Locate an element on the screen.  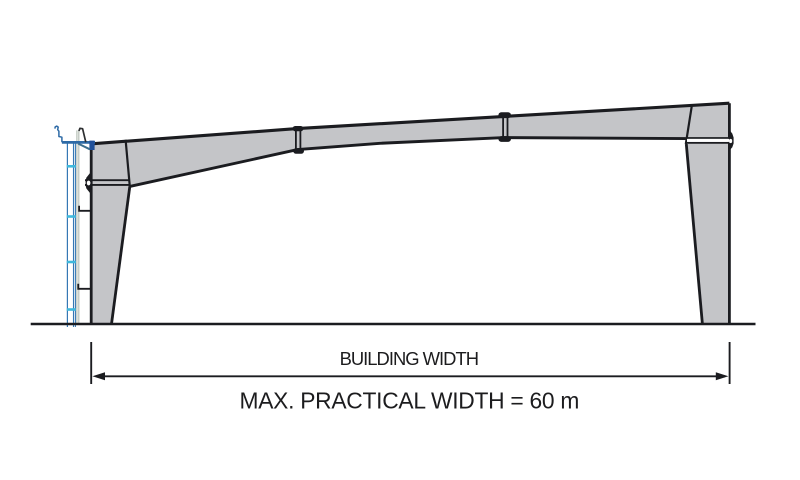
svg-text: MAX. PRACTICAL WIDTH = 60 m is located at coordinates (410, 400).